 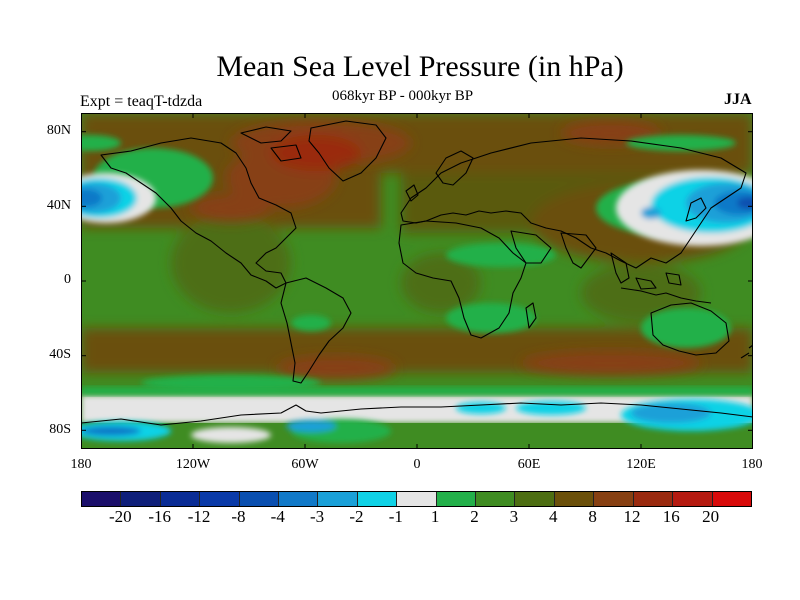 What do you see at coordinates (199, 516) in the screenshot?
I see `colorbar-tick-label: -12` at bounding box center [199, 516].